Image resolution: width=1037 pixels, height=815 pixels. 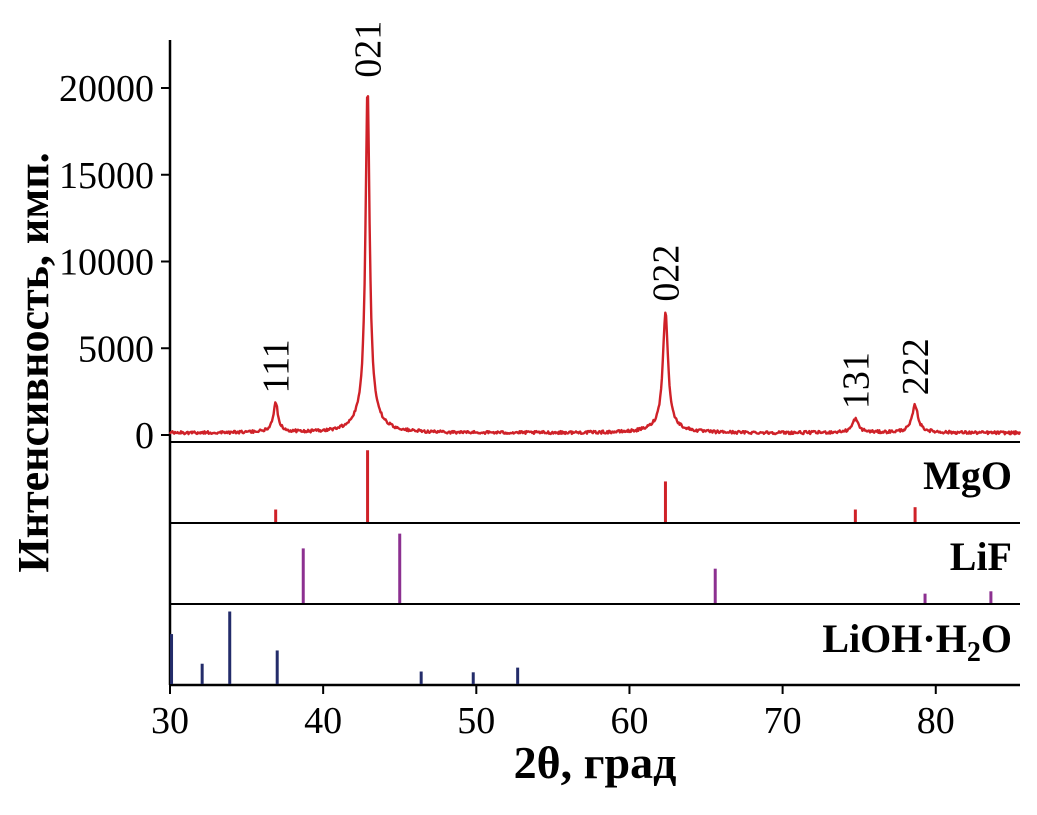 I want to click on peak-label-131: 131, so click(x=856, y=380).